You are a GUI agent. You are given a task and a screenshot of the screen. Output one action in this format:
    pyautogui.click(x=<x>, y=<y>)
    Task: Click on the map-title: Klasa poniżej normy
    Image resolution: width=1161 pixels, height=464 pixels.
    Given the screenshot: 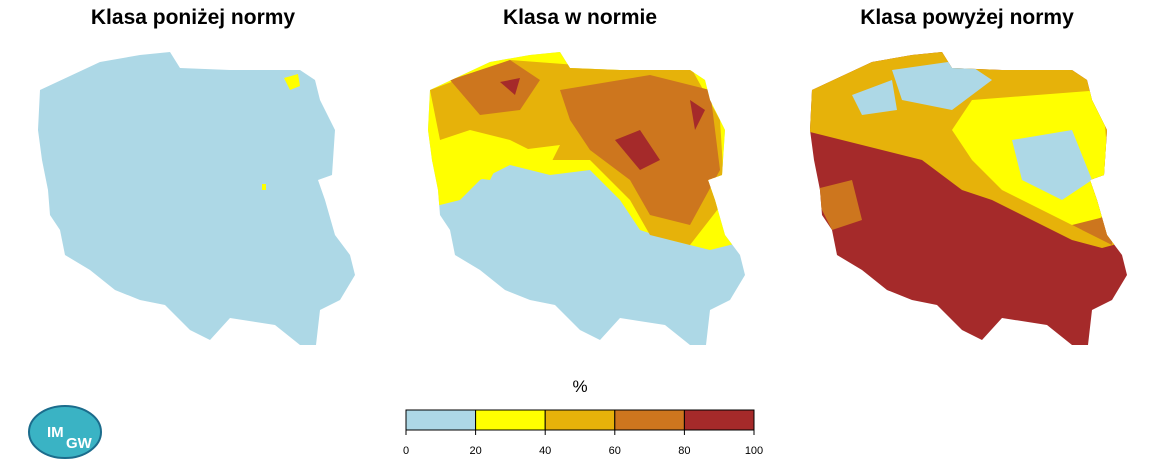 What is the action you would take?
    pyautogui.click(x=193, y=17)
    